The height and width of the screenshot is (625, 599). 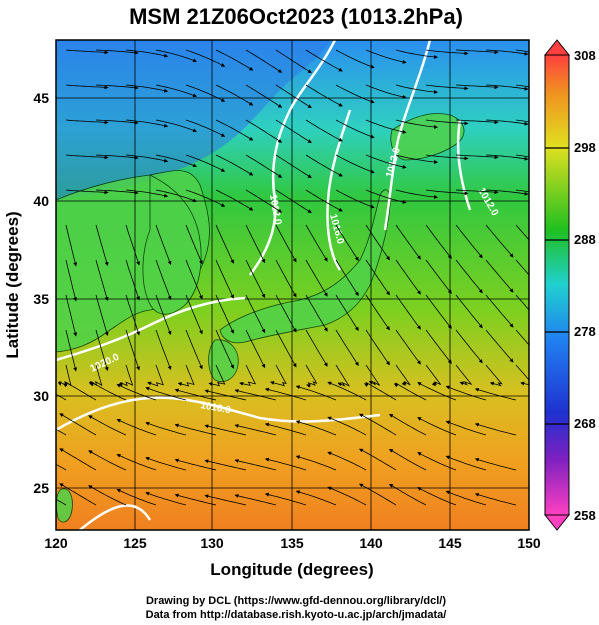 What do you see at coordinates (585, 331) in the screenshot?
I see `colorbar-tick-label: 278` at bounding box center [585, 331].